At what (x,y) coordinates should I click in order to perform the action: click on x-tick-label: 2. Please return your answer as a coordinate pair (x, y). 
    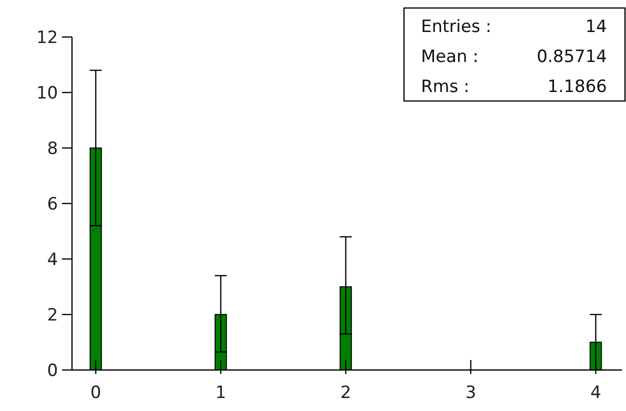
    Looking at the image, I should click on (346, 393).